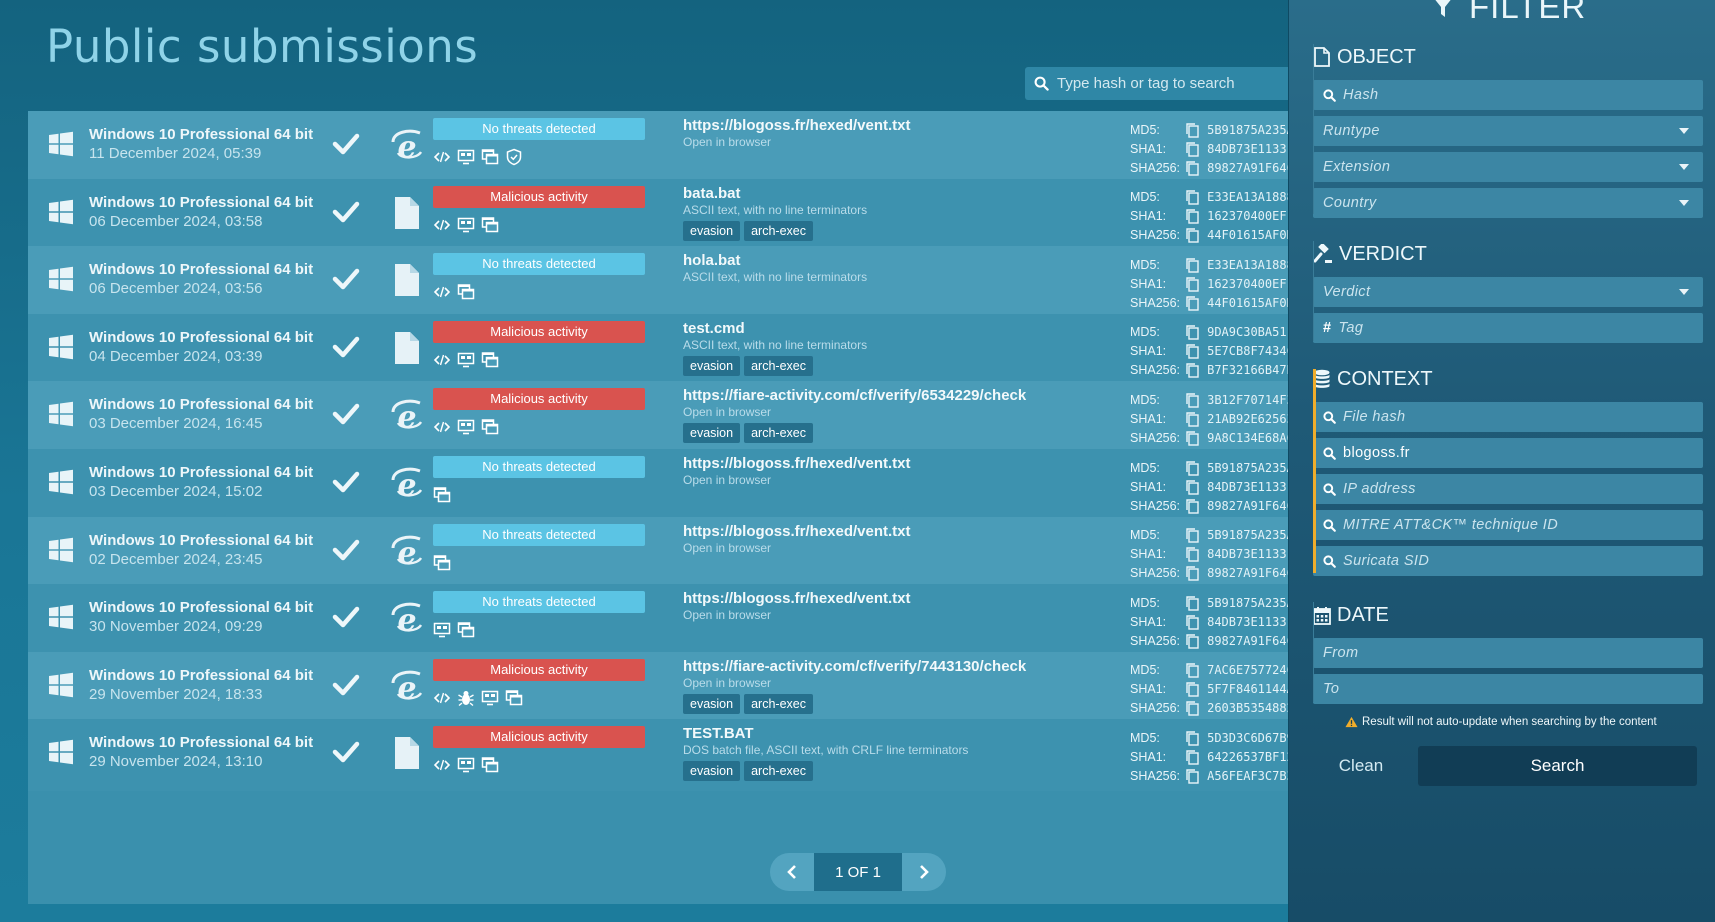 Image resolution: width=1715 pixels, height=922 pixels. Describe the element at coordinates (712, 193) in the screenshot. I see `task-name-link: bata.bat` at that location.